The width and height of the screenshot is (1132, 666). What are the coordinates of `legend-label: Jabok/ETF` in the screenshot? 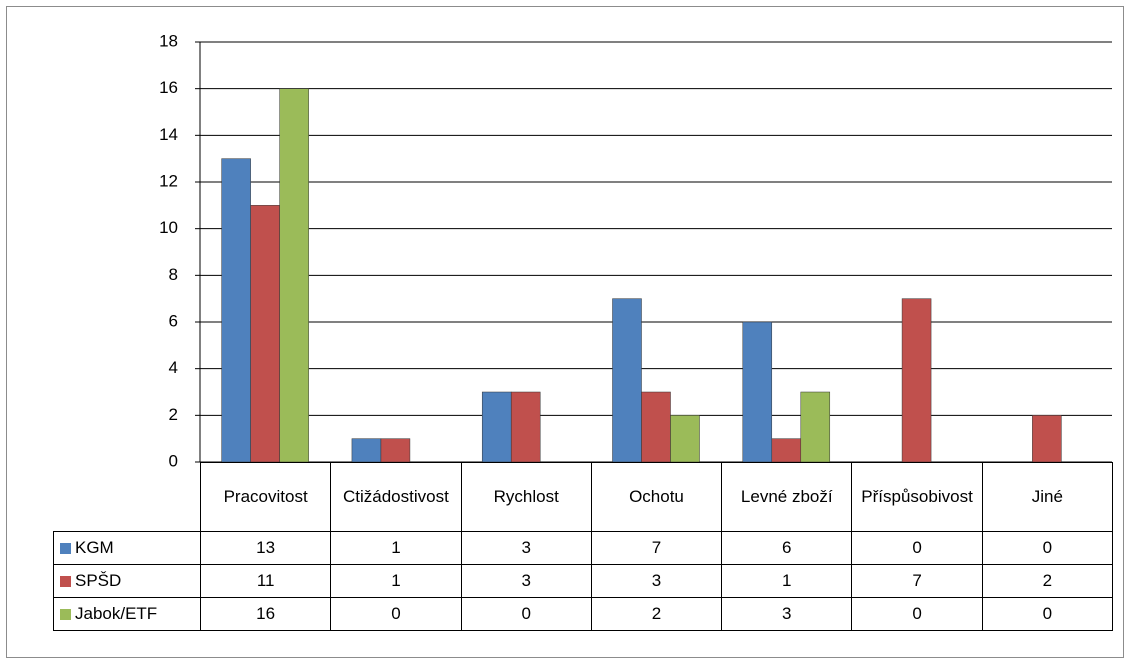 It's located at (116, 613).